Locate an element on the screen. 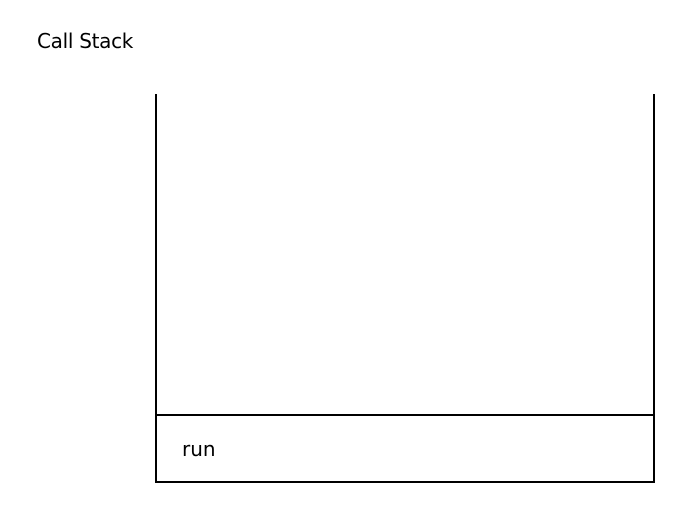 Image resolution: width=682 pixels, height=514 pixels. stack-frame-label: run is located at coordinates (199, 448).